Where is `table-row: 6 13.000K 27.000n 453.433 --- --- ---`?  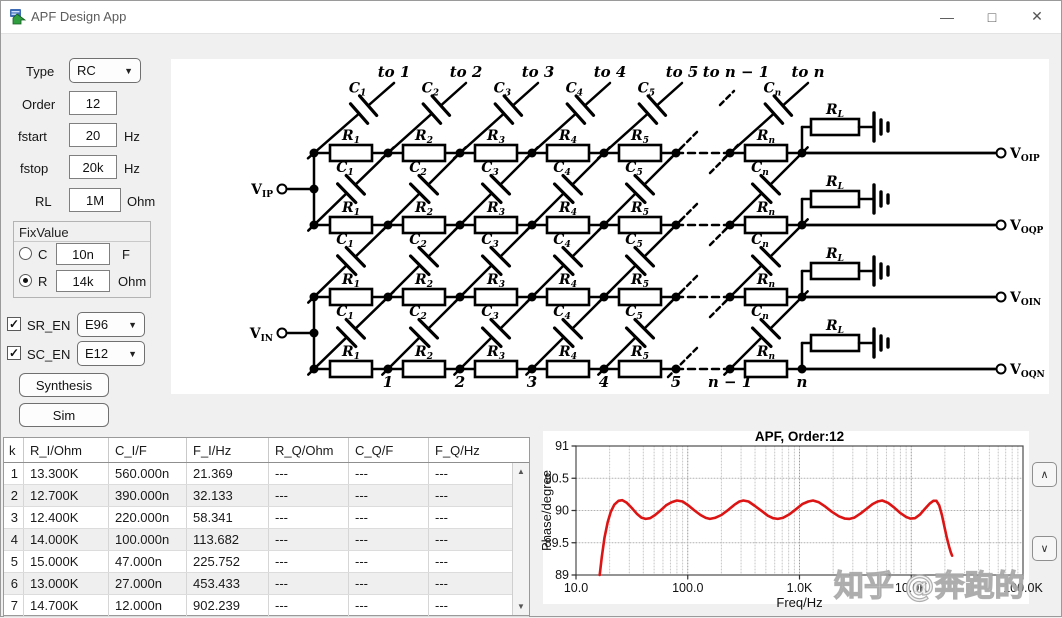 table-row: 6 13.000K 27.000n 453.433 --- --- --- is located at coordinates (266, 584).